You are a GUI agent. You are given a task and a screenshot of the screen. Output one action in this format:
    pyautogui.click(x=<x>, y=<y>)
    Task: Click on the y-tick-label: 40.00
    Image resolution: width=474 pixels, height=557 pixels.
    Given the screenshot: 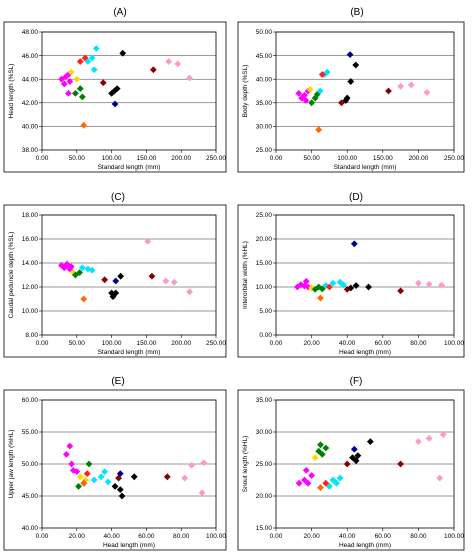 What is the action you would take?
    pyautogui.click(x=264, y=79)
    